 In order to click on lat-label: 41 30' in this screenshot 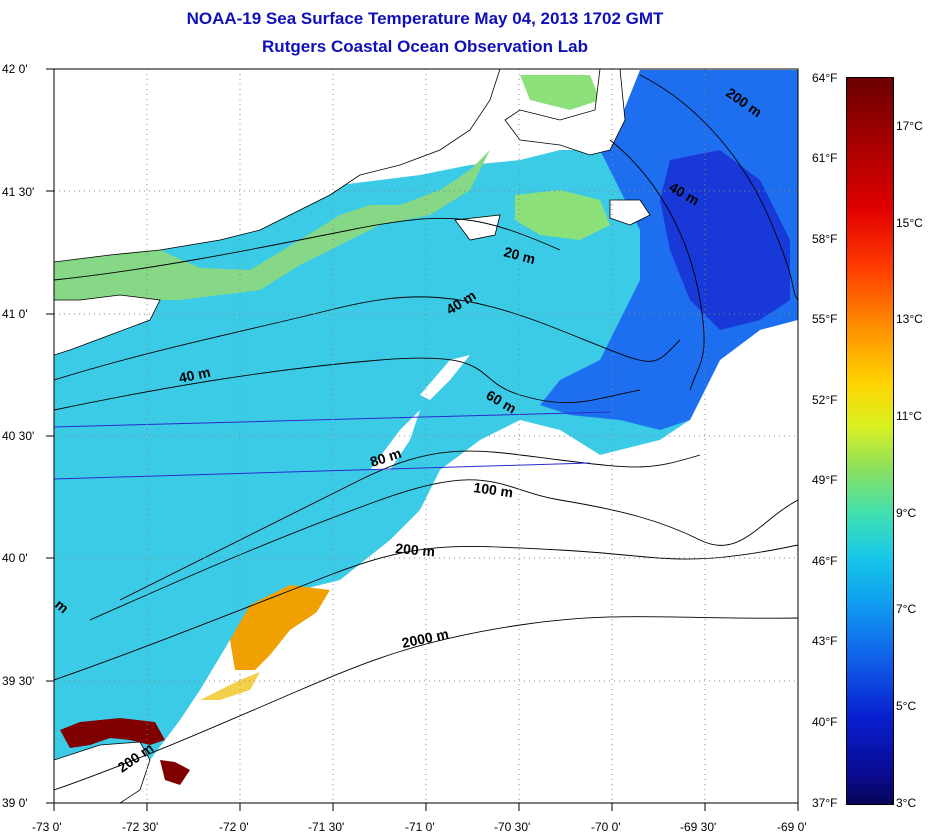, I will do `click(18, 192)`.